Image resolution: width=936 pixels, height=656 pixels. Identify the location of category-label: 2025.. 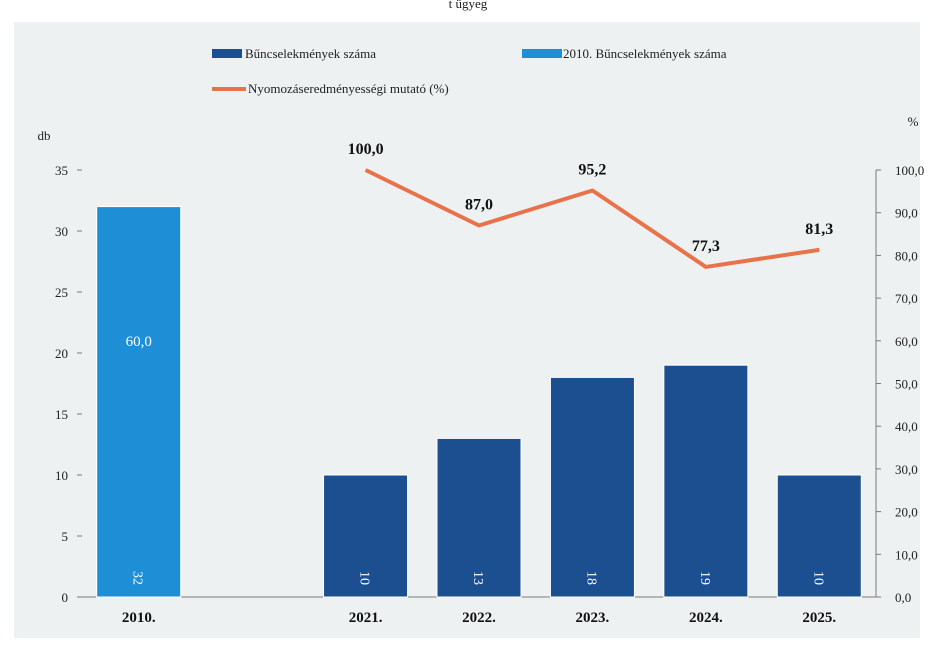
(819, 618).